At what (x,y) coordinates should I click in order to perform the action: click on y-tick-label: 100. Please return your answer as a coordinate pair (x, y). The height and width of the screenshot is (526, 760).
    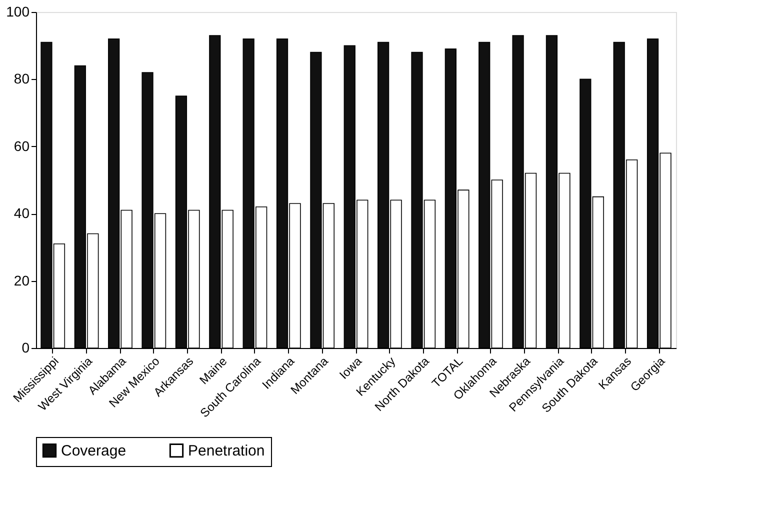
    Looking at the image, I should click on (18, 12).